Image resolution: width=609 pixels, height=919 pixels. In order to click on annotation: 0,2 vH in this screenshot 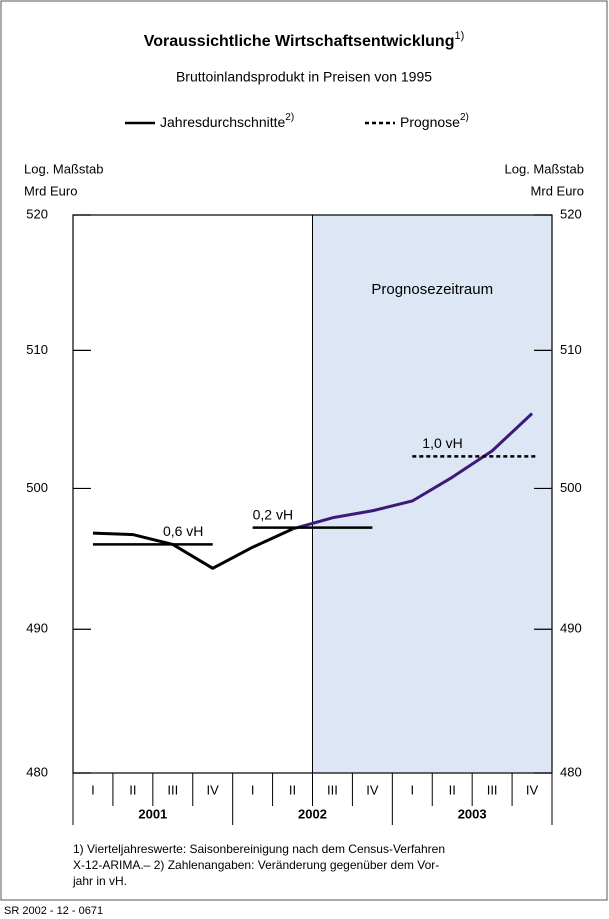, I will do `click(273, 514)`.